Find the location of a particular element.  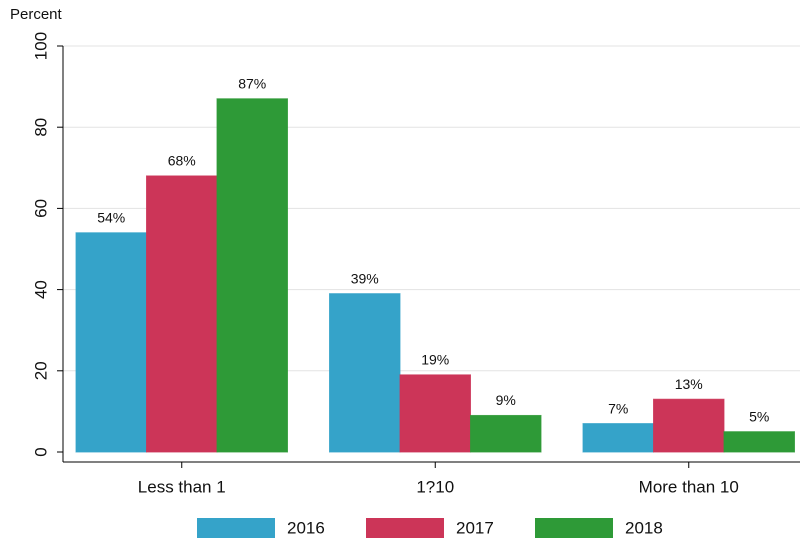

legend-label: 2018 is located at coordinates (644, 527).